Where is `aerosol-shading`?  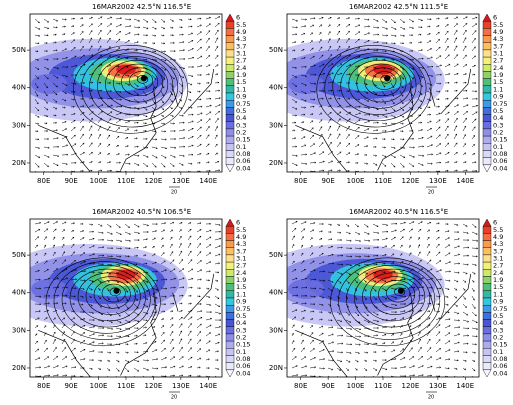 aerosol-shading is located at coordinates (306, 288).